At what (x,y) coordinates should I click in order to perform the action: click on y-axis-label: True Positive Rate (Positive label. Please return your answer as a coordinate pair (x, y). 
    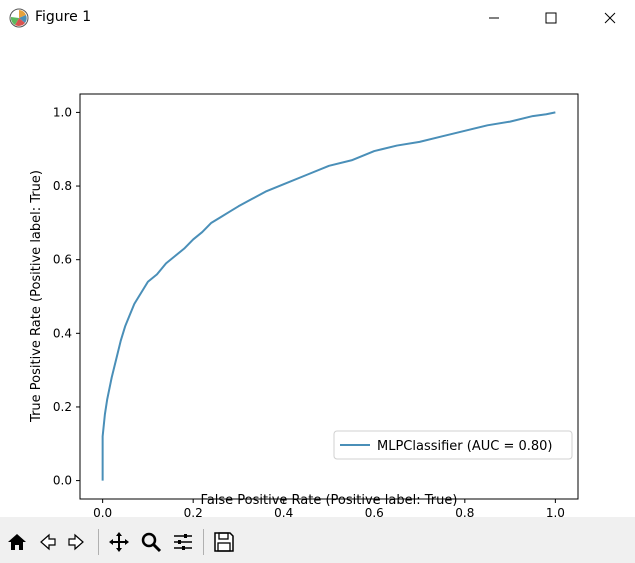
    Looking at the image, I should click on (36, 296).